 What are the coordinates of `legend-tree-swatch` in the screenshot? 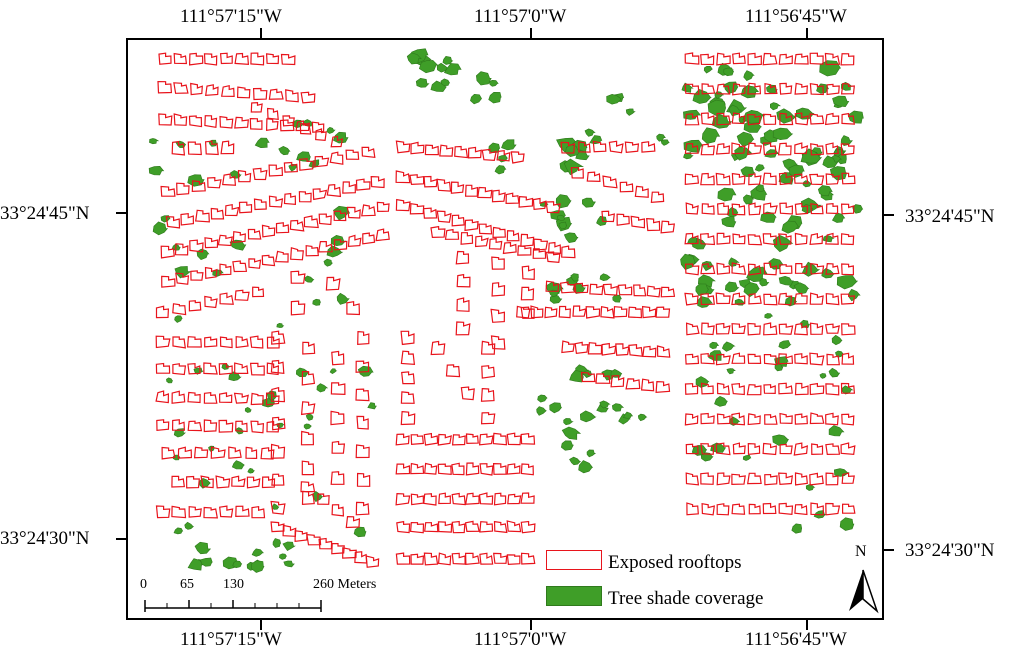 It's located at (574, 596).